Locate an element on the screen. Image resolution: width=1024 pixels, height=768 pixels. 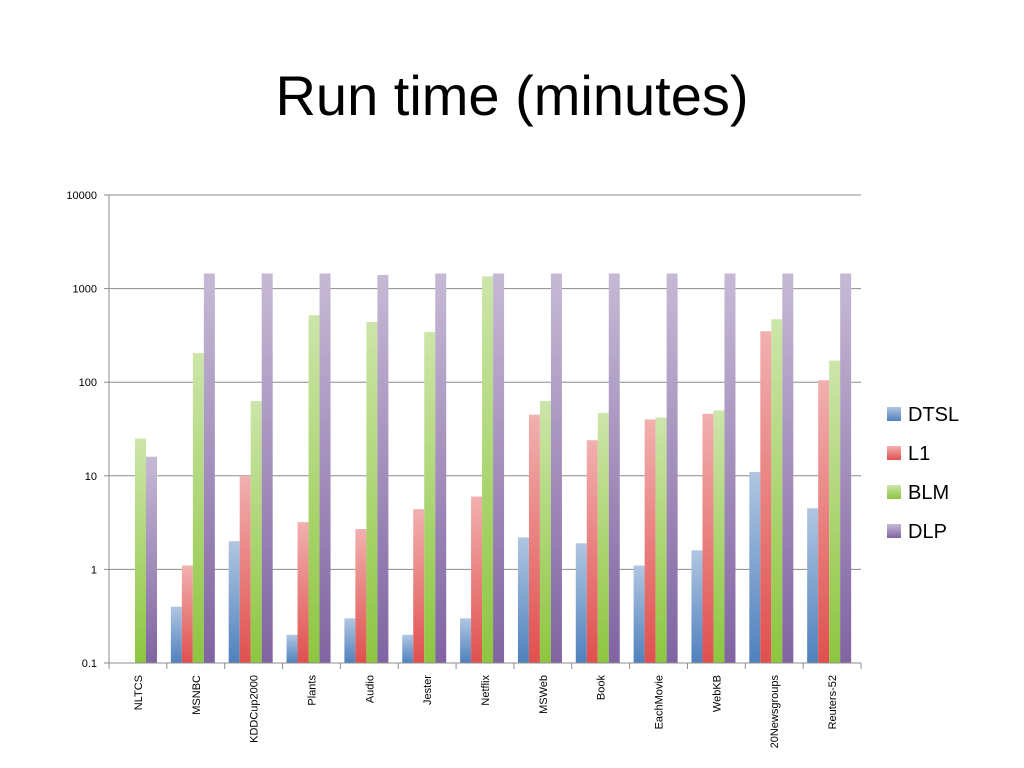
x-category-label: Book is located at coordinates (602, 688).